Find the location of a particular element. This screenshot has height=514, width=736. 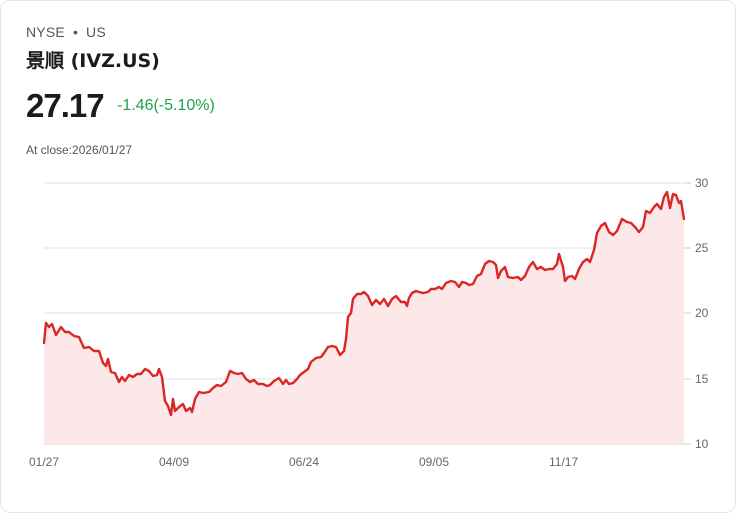

x-tick-label: 06/24 is located at coordinates (304, 462).